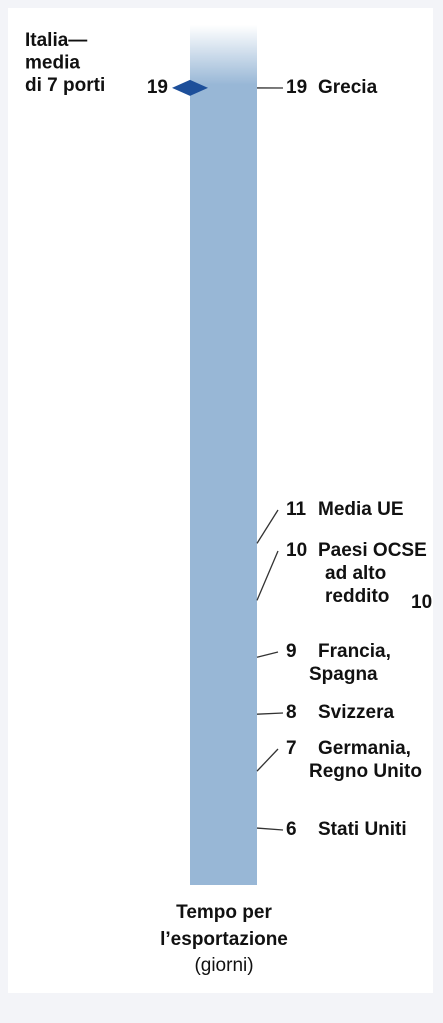 This screenshot has width=443, height=1023. Describe the element at coordinates (224, 912) in the screenshot. I see `axis-label: Tempo per` at that location.